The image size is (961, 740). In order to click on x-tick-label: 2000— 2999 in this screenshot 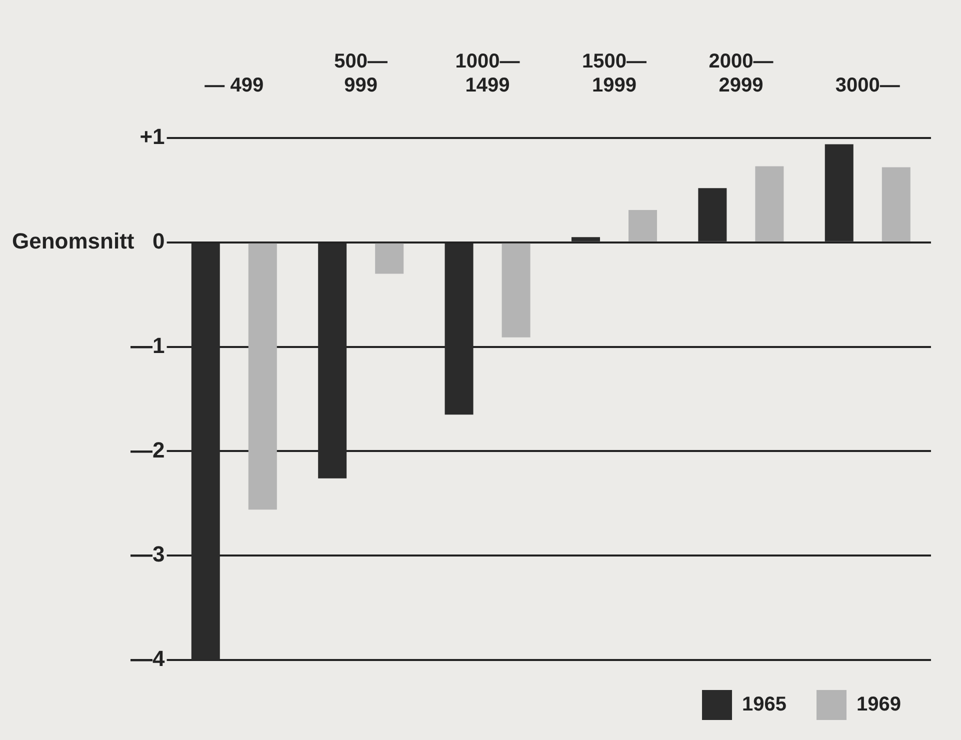, I will do `click(741, 73)`.